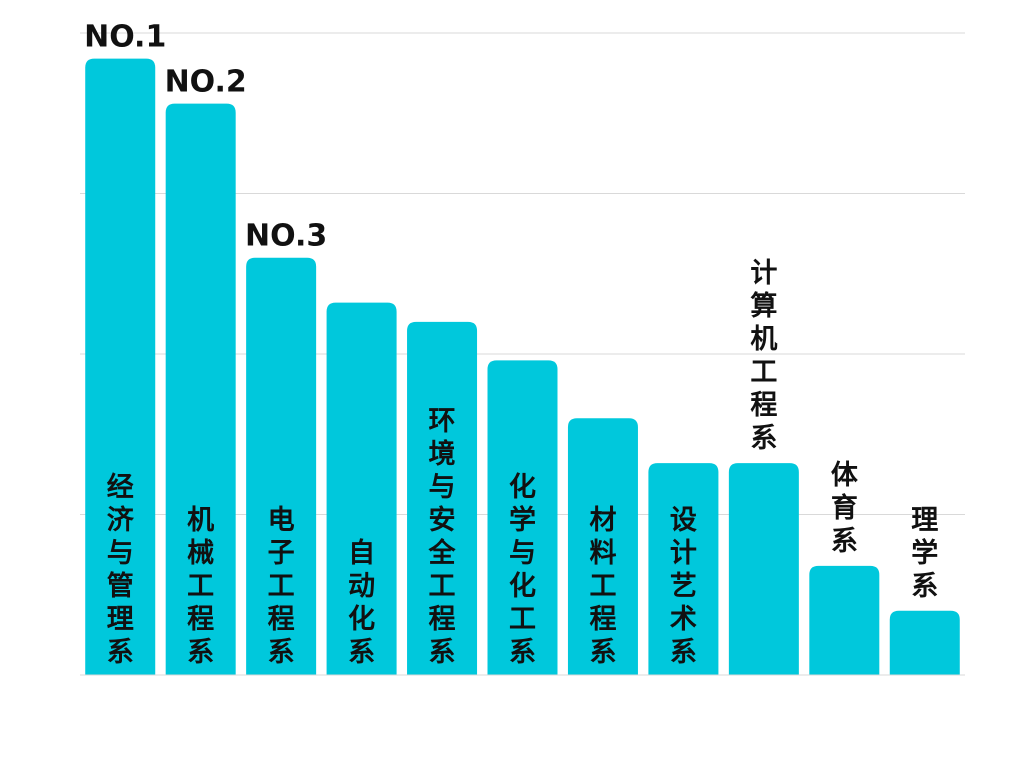 Image resolution: width=1024 pixels, height=768 pixels. Describe the element at coordinates (121, 569) in the screenshot. I see `category-label: 经济与管理系` at that location.